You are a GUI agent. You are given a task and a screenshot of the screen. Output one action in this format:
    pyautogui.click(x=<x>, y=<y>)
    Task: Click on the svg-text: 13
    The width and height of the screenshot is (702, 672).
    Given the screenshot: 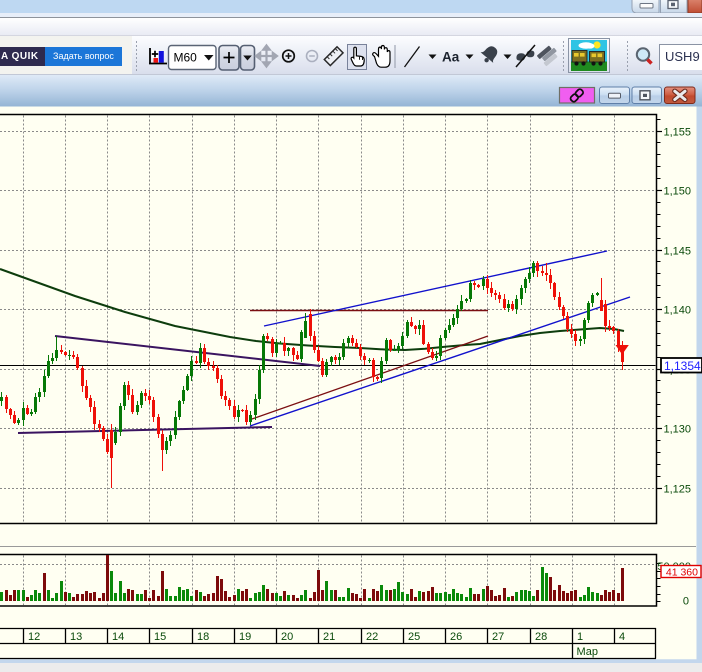 What is the action you would take?
    pyautogui.click(x=76, y=637)
    